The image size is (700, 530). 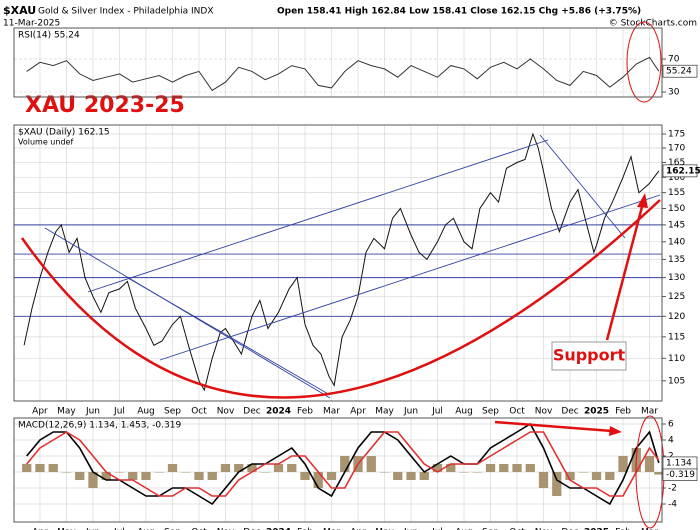 What do you see at coordinates (45, 142) in the screenshot?
I see `legend: Volume undef` at bounding box center [45, 142].